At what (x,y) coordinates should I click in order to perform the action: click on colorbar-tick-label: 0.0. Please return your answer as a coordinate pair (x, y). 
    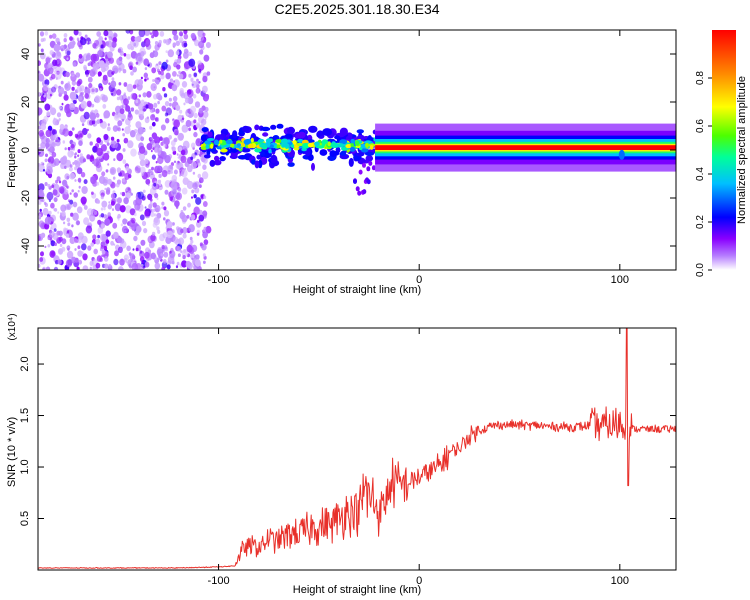
    Looking at the image, I should click on (700, 270).